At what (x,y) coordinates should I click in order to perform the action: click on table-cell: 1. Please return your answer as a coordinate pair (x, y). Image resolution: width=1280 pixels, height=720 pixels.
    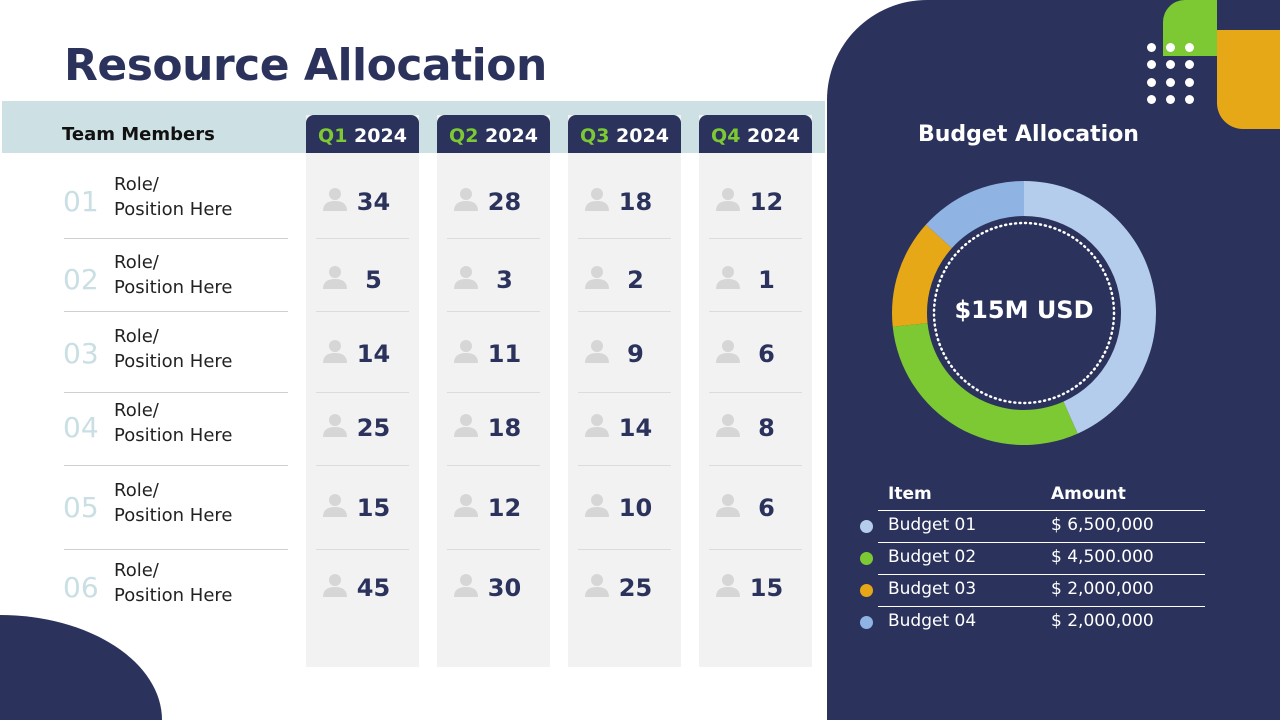
    Looking at the image, I should click on (755, 280).